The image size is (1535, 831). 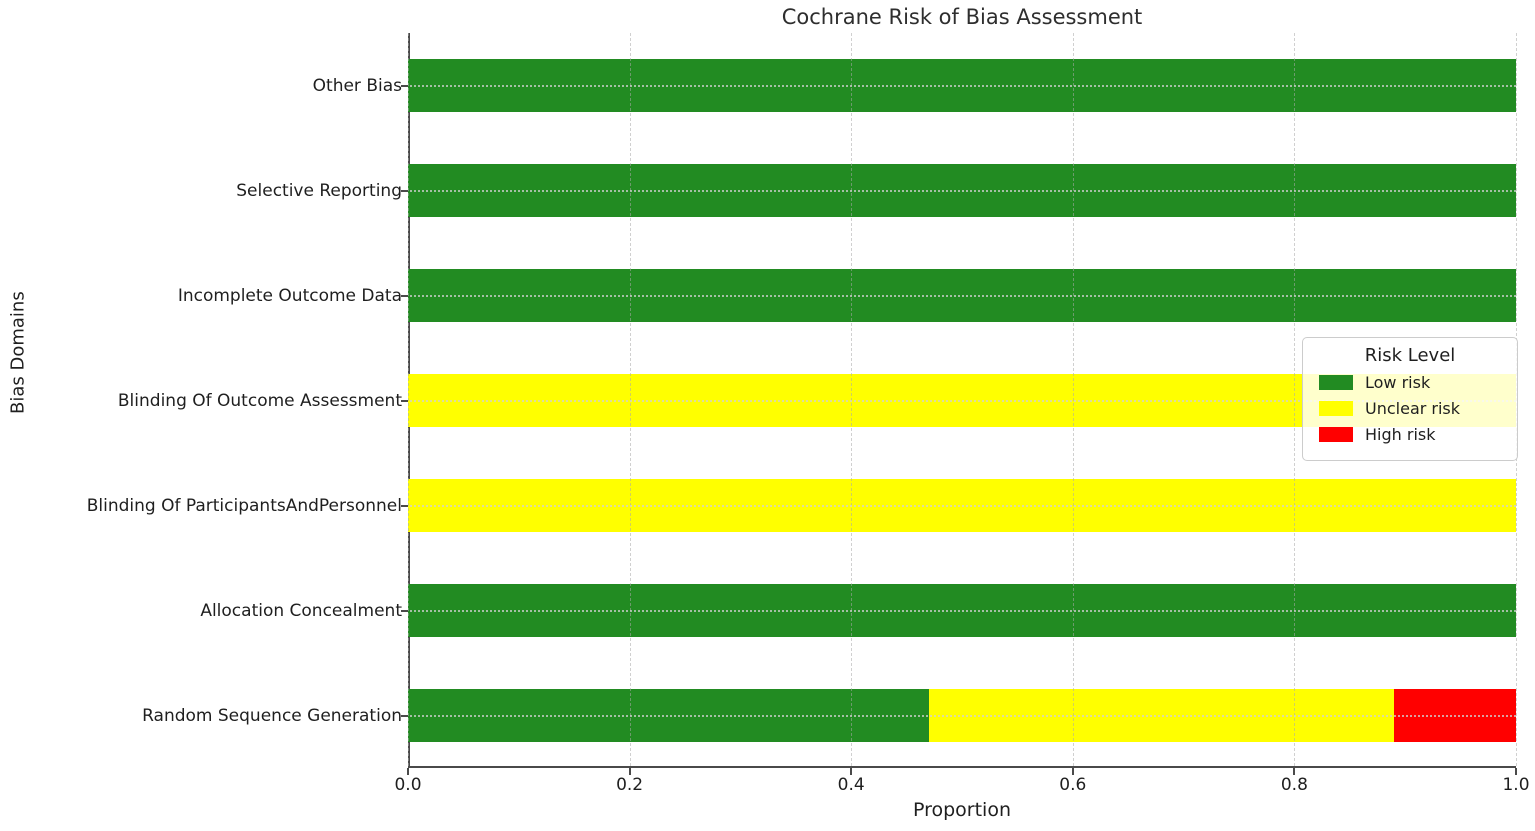 I want to click on legend-item-label: High risk, so click(x=1400, y=434).